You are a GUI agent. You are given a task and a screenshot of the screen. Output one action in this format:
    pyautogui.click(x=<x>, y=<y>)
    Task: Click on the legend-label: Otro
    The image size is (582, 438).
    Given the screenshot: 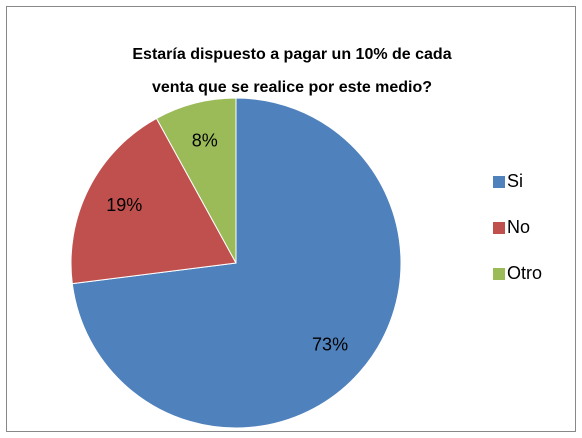 What is the action you would take?
    pyautogui.click(x=524, y=273)
    